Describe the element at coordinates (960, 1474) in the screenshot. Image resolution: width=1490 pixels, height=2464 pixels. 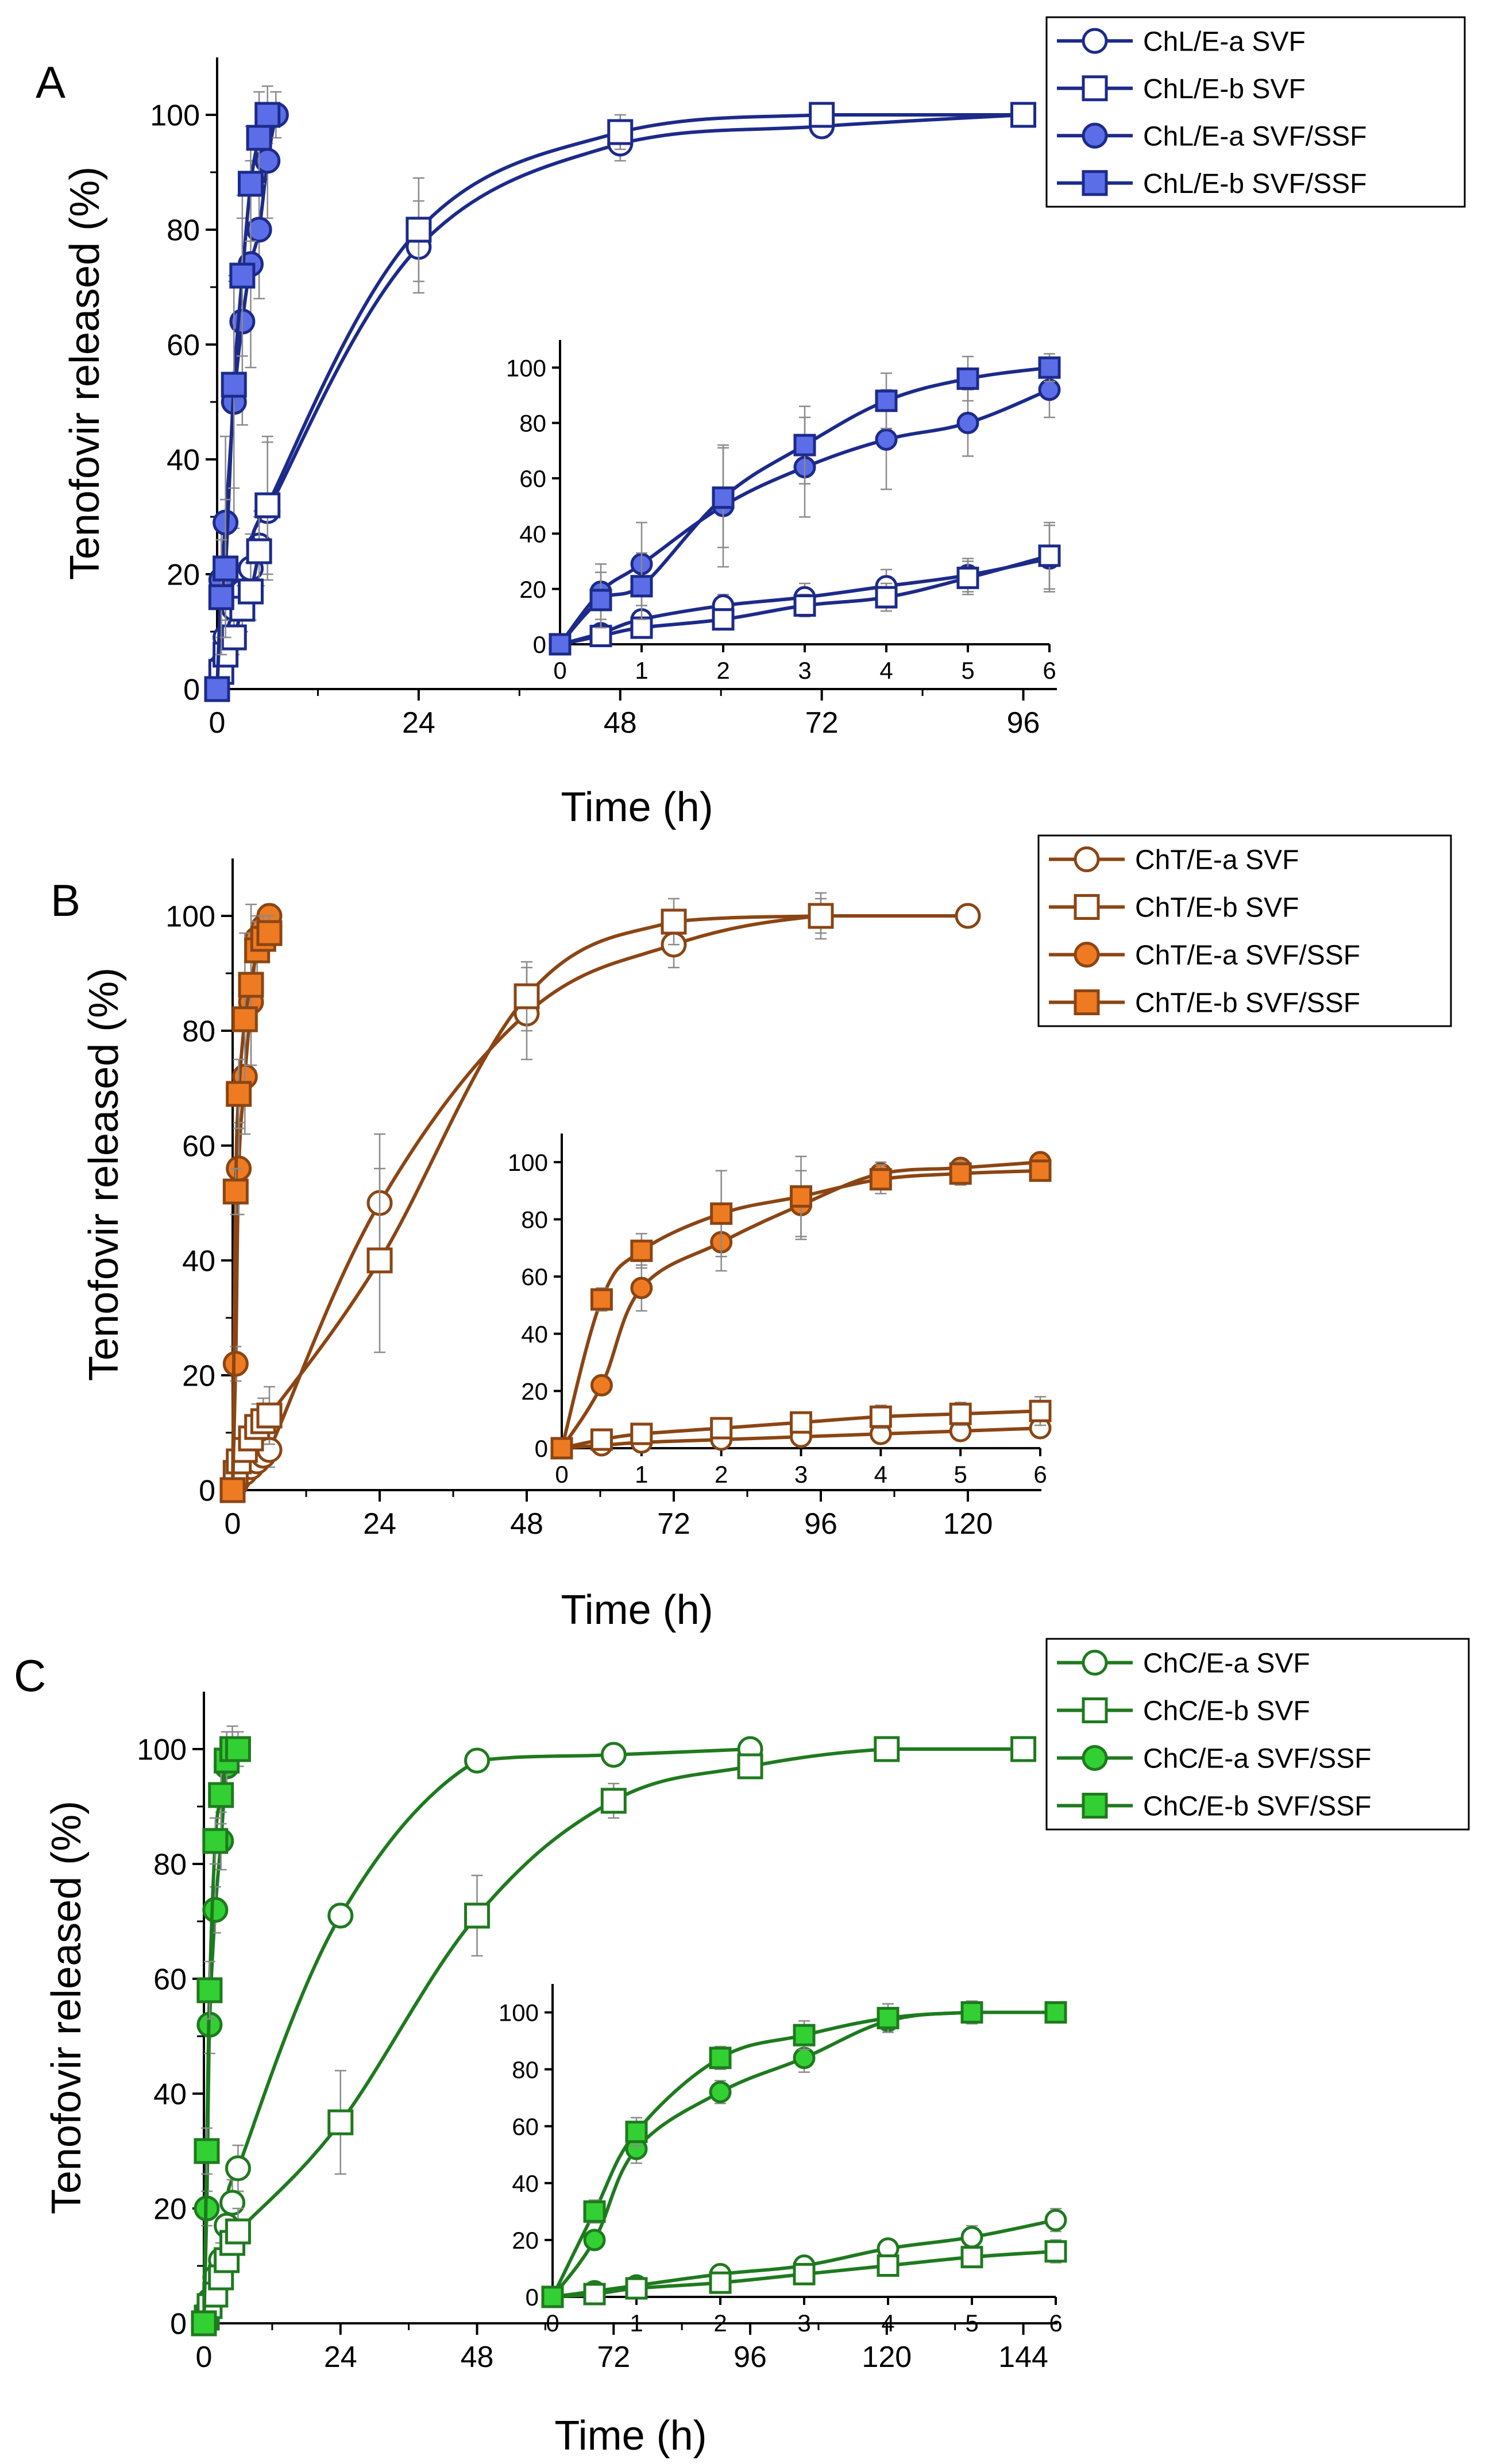
I see `inset-x-tick-label: 5` at that location.